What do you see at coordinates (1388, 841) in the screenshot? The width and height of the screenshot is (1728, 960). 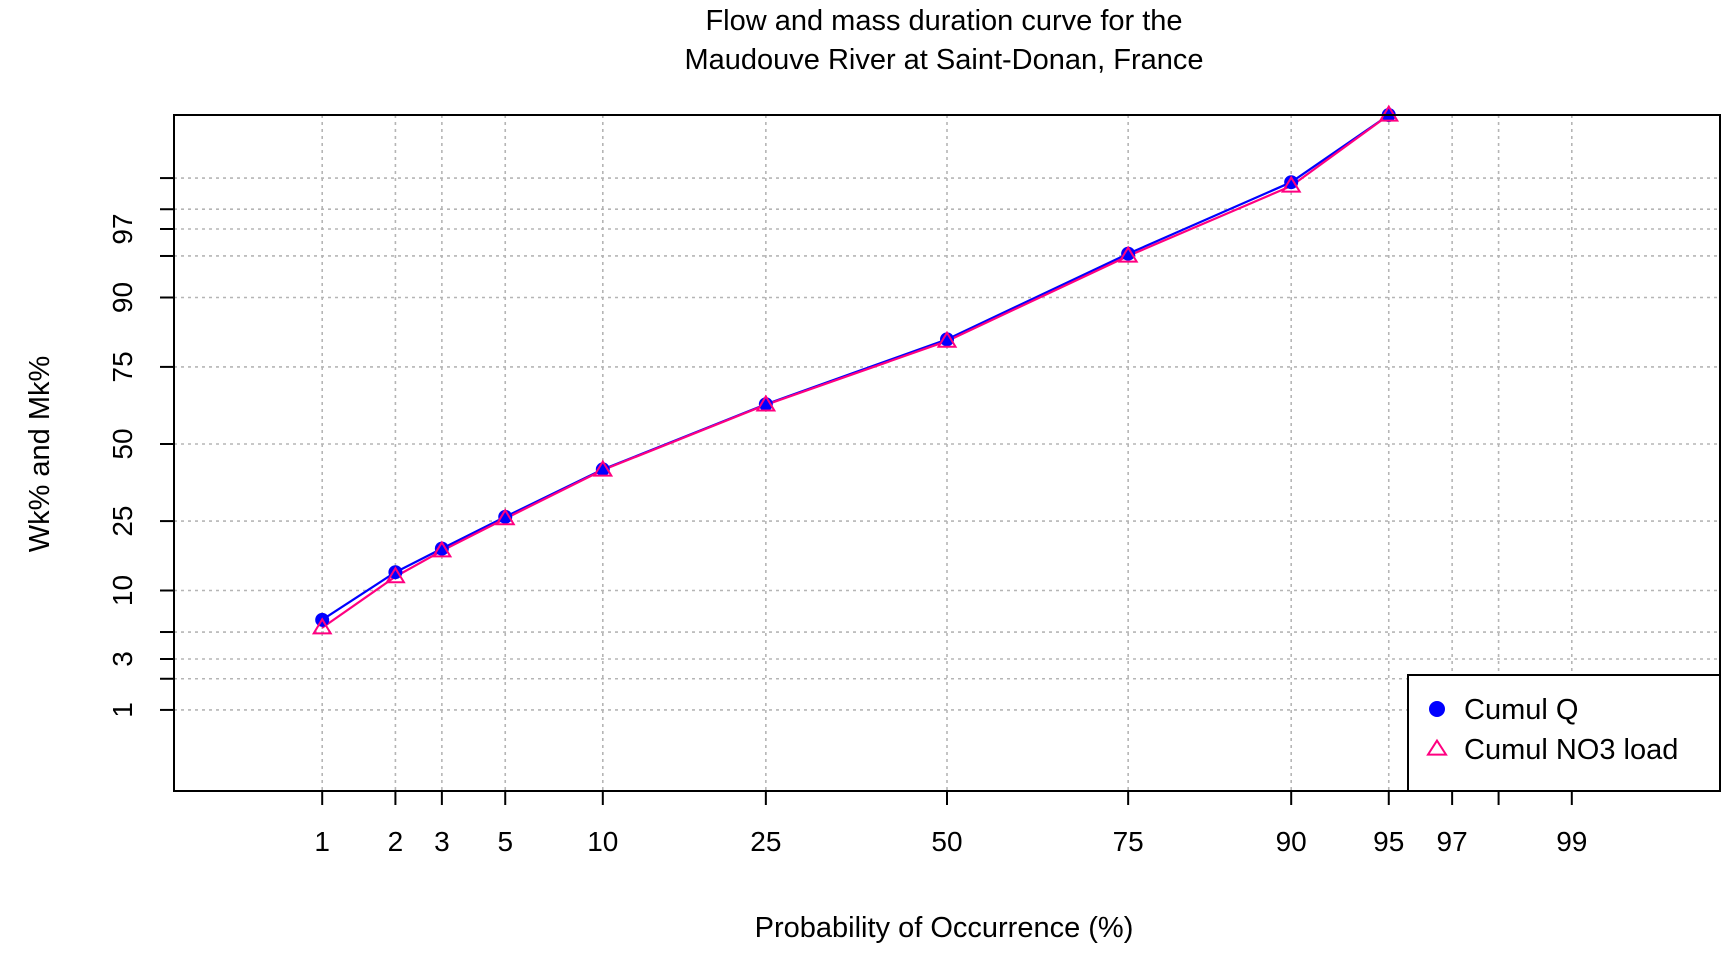 I see `x-tick-label: 95` at bounding box center [1388, 841].